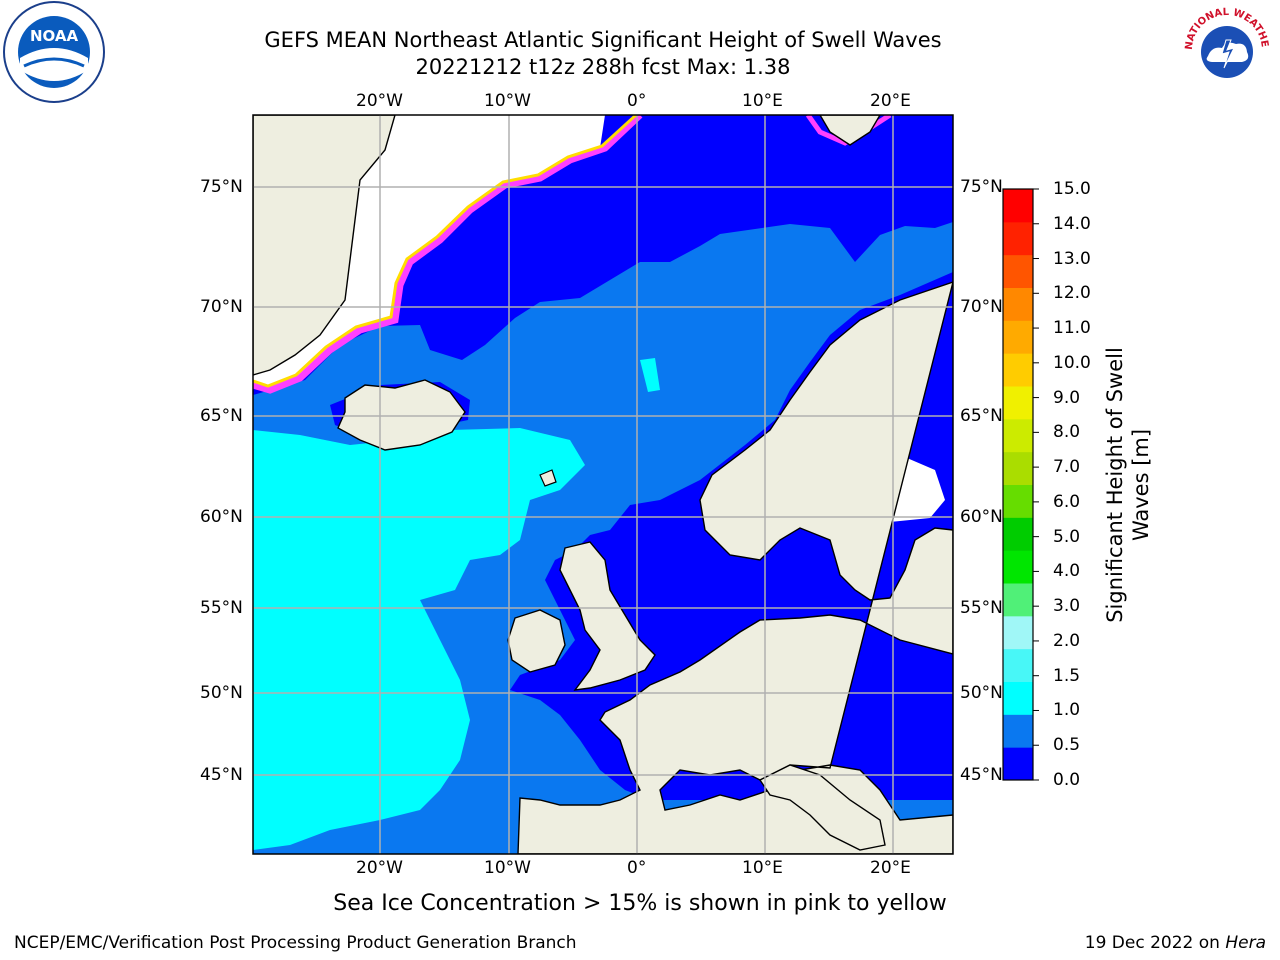  I want to click on chart-subtitle: 20221212 t12z 288h fcst Max: 1.38, so click(603, 67).